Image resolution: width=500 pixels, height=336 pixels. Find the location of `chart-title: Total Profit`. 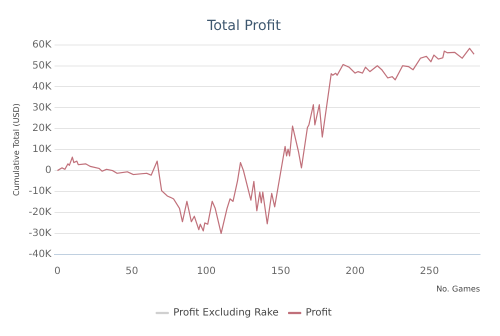

chart-title: Total Profit is located at coordinates (244, 26).